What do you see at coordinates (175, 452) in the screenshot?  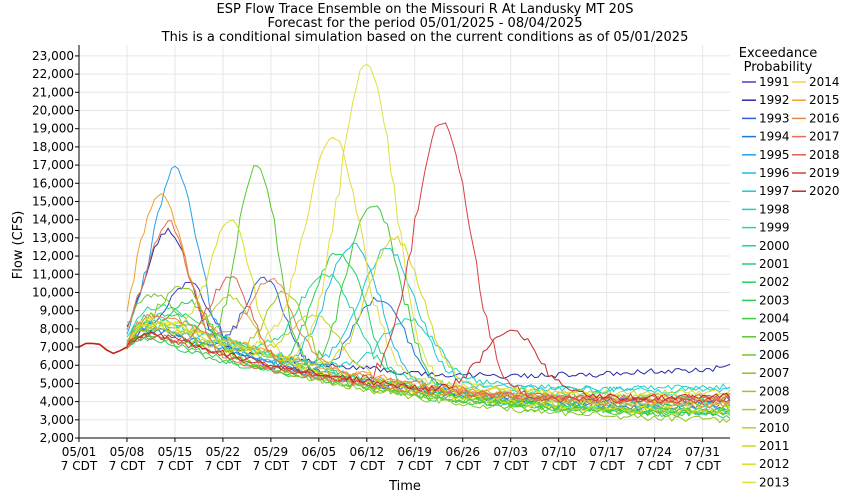 I see `x-tick-date: 05/15` at bounding box center [175, 452].